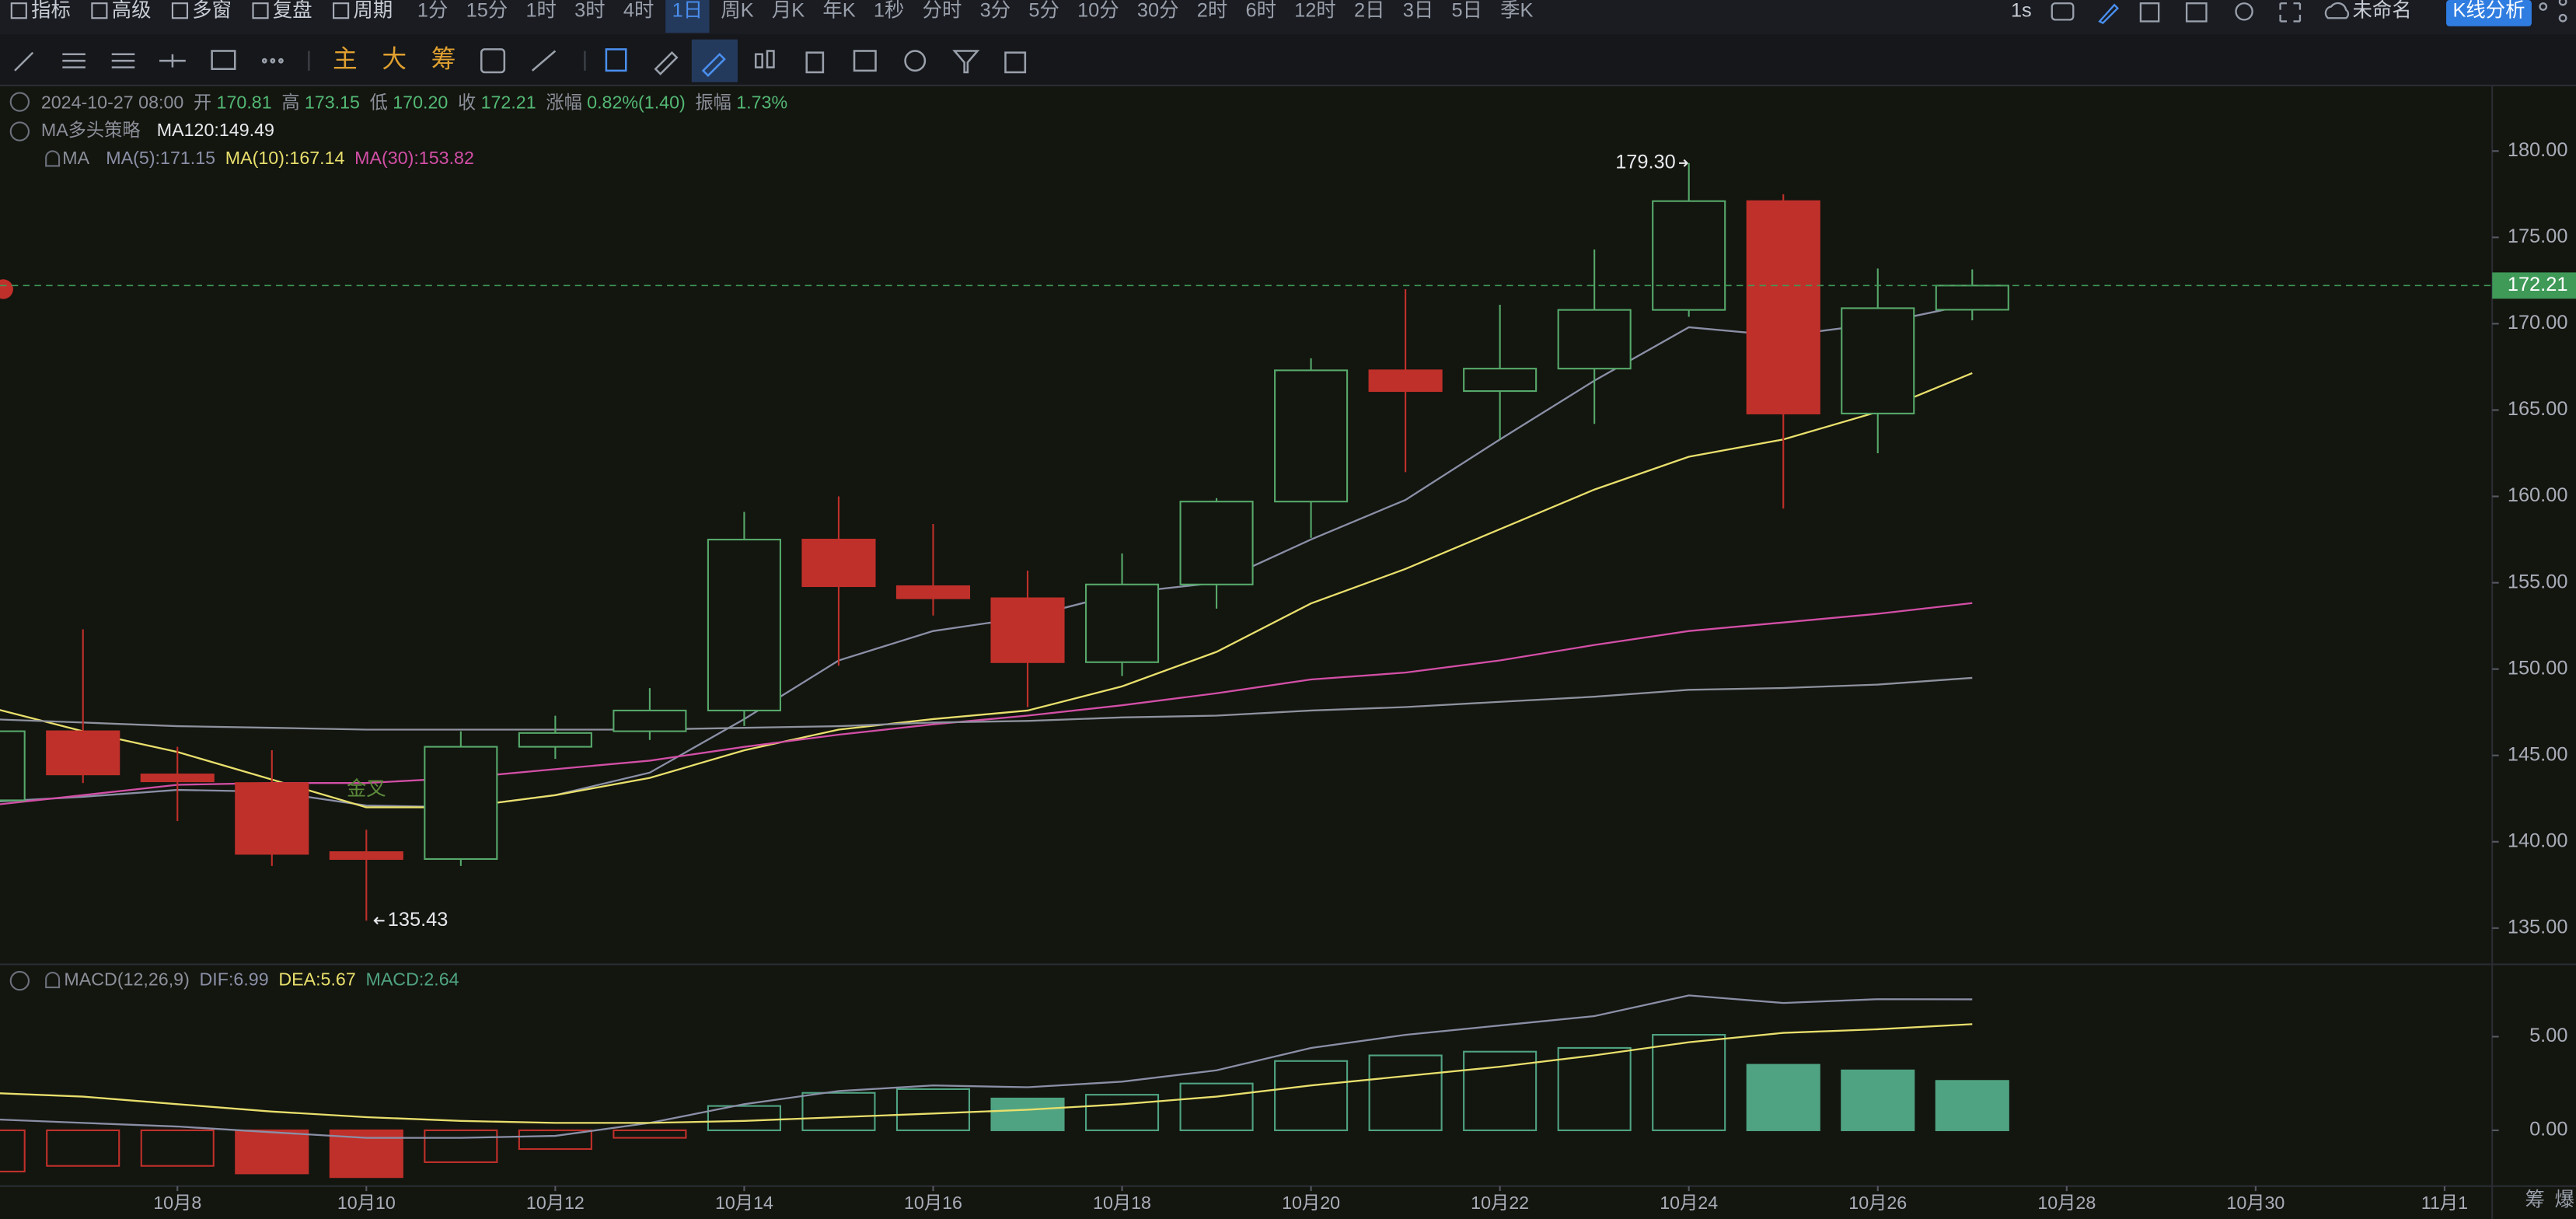  What do you see at coordinates (373, 10) in the screenshot?
I see `menu-item: 周期` at bounding box center [373, 10].